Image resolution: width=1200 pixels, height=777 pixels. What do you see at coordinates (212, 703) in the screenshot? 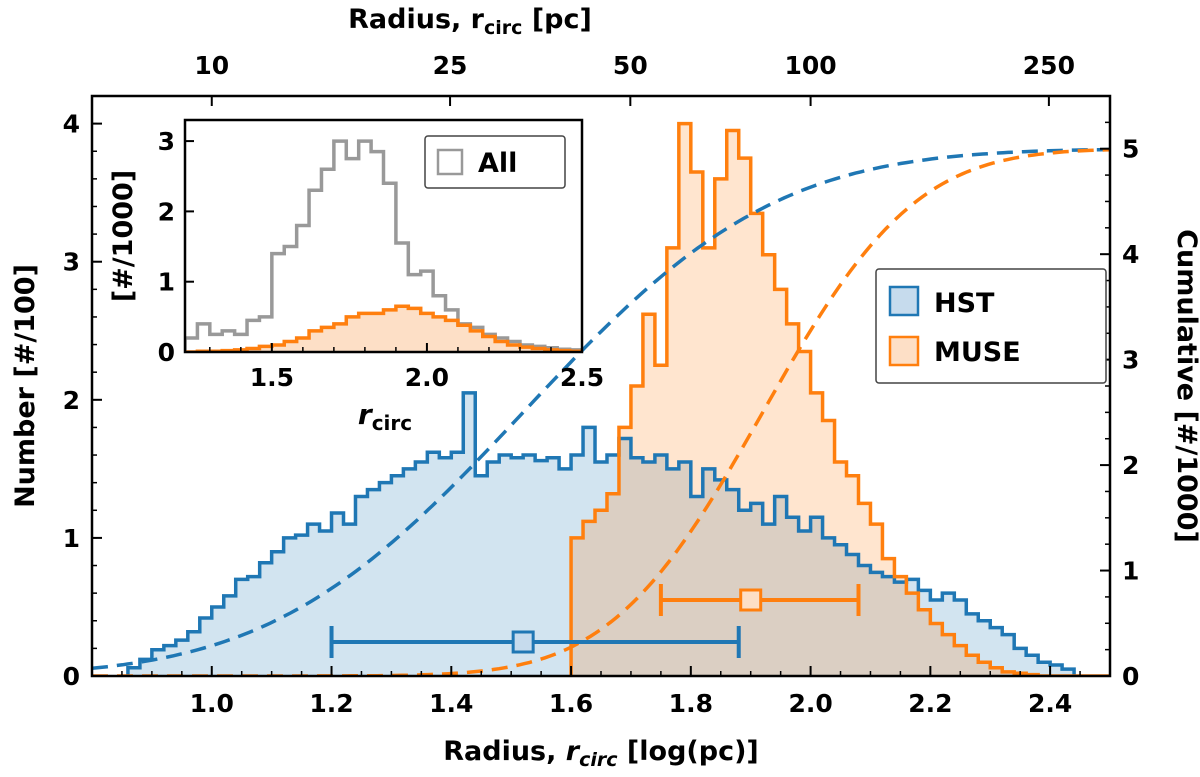
I see `x-tick-label: 1.0` at bounding box center [212, 703].